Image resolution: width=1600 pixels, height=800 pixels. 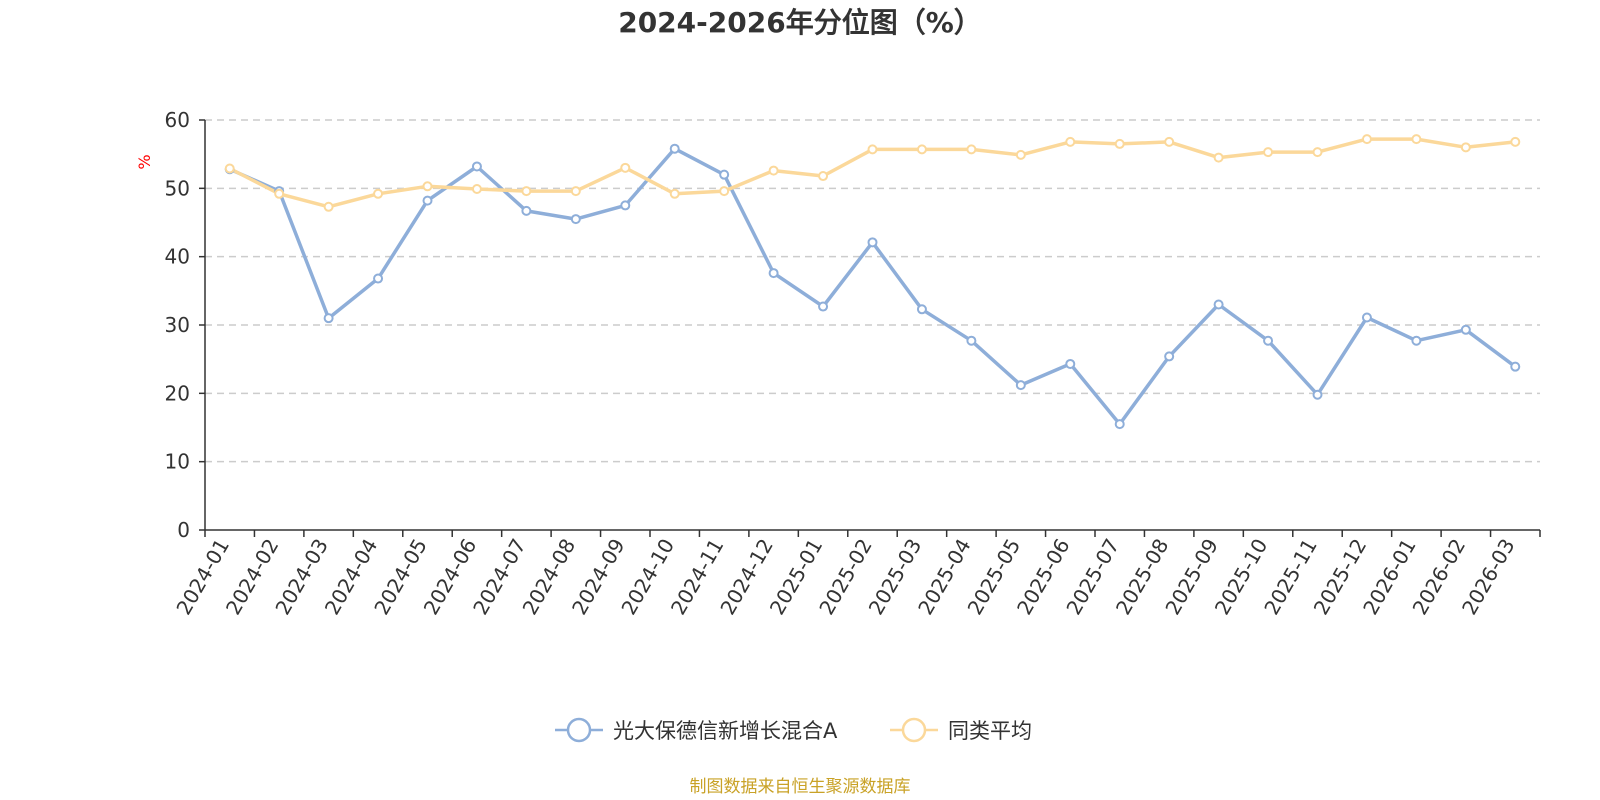 What do you see at coordinates (177, 325) in the screenshot?
I see `y-tick-label-30: 30` at bounding box center [177, 325].